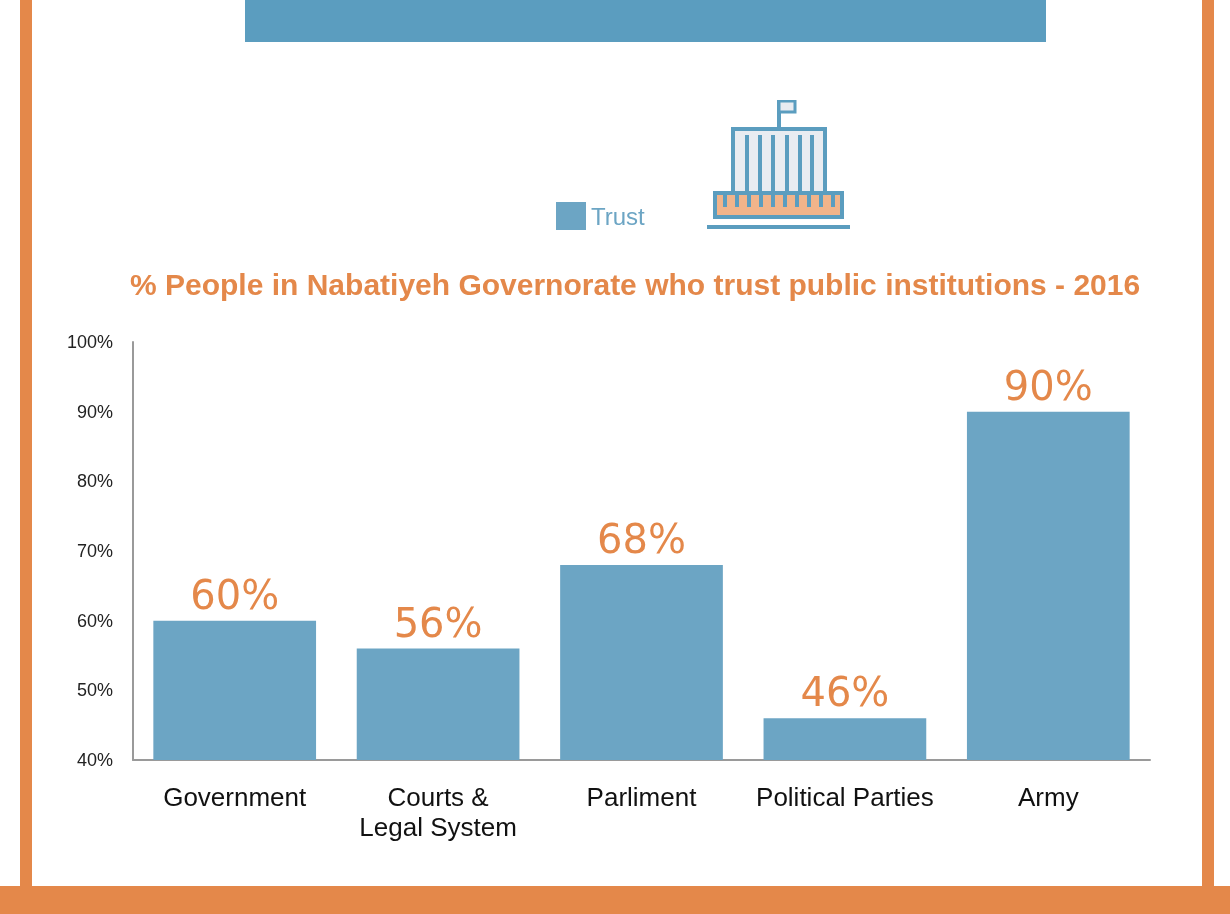 This screenshot has height=914, width=1230. I want to click on x-tick-label: Political Parties, so click(845, 797).